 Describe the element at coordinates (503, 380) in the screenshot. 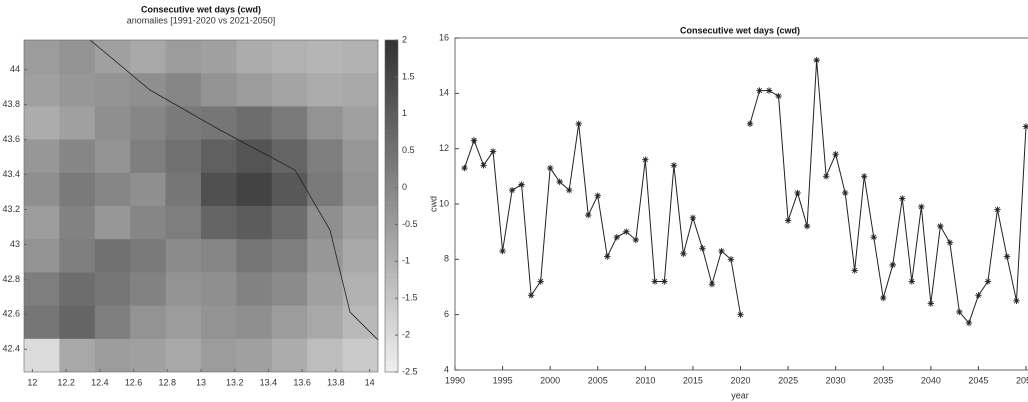

I see `x-tick-label: 1995` at that location.